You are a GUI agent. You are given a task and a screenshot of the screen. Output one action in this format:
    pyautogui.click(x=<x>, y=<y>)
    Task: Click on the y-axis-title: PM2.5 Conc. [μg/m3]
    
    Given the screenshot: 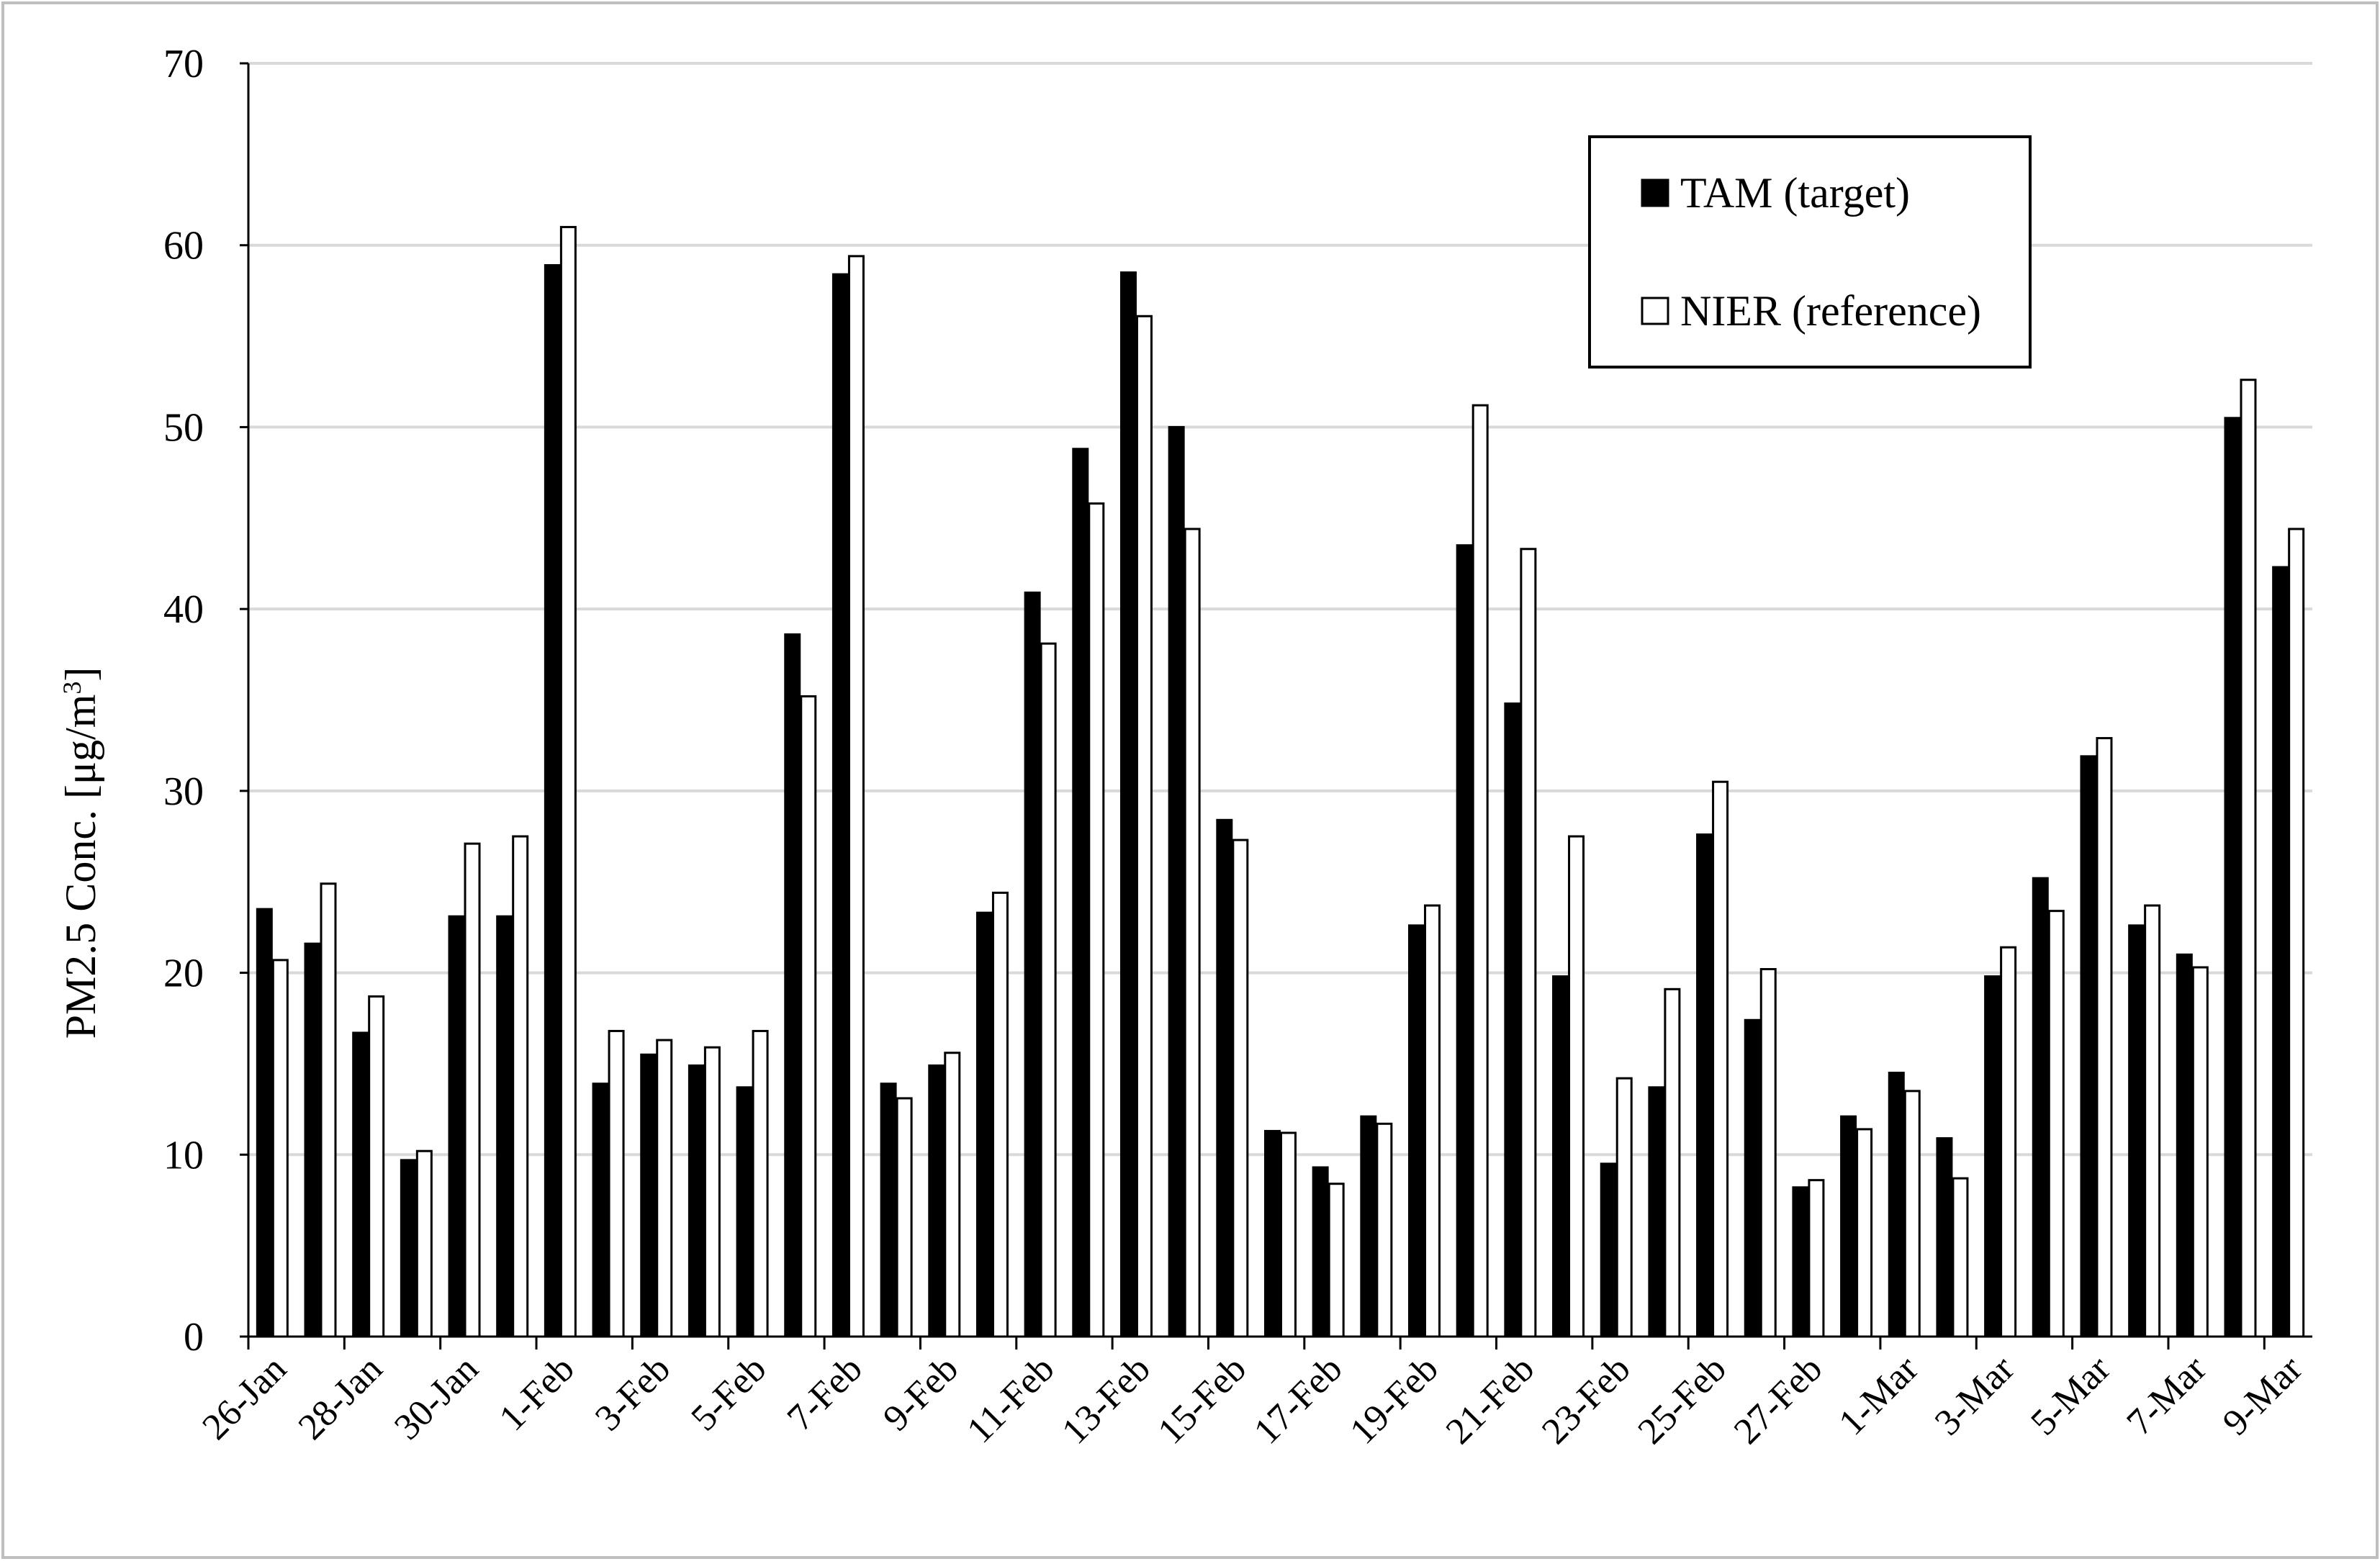 What is the action you would take?
    pyautogui.click(x=80, y=853)
    